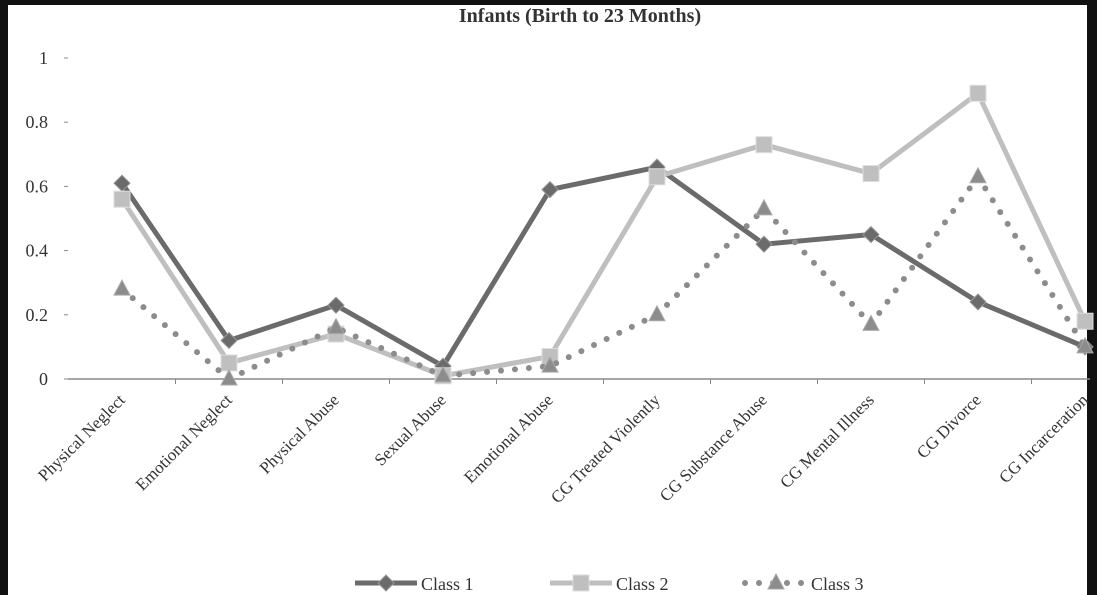 The height and width of the screenshot is (595, 1097). I want to click on legend-label: Class 3, so click(837, 584).